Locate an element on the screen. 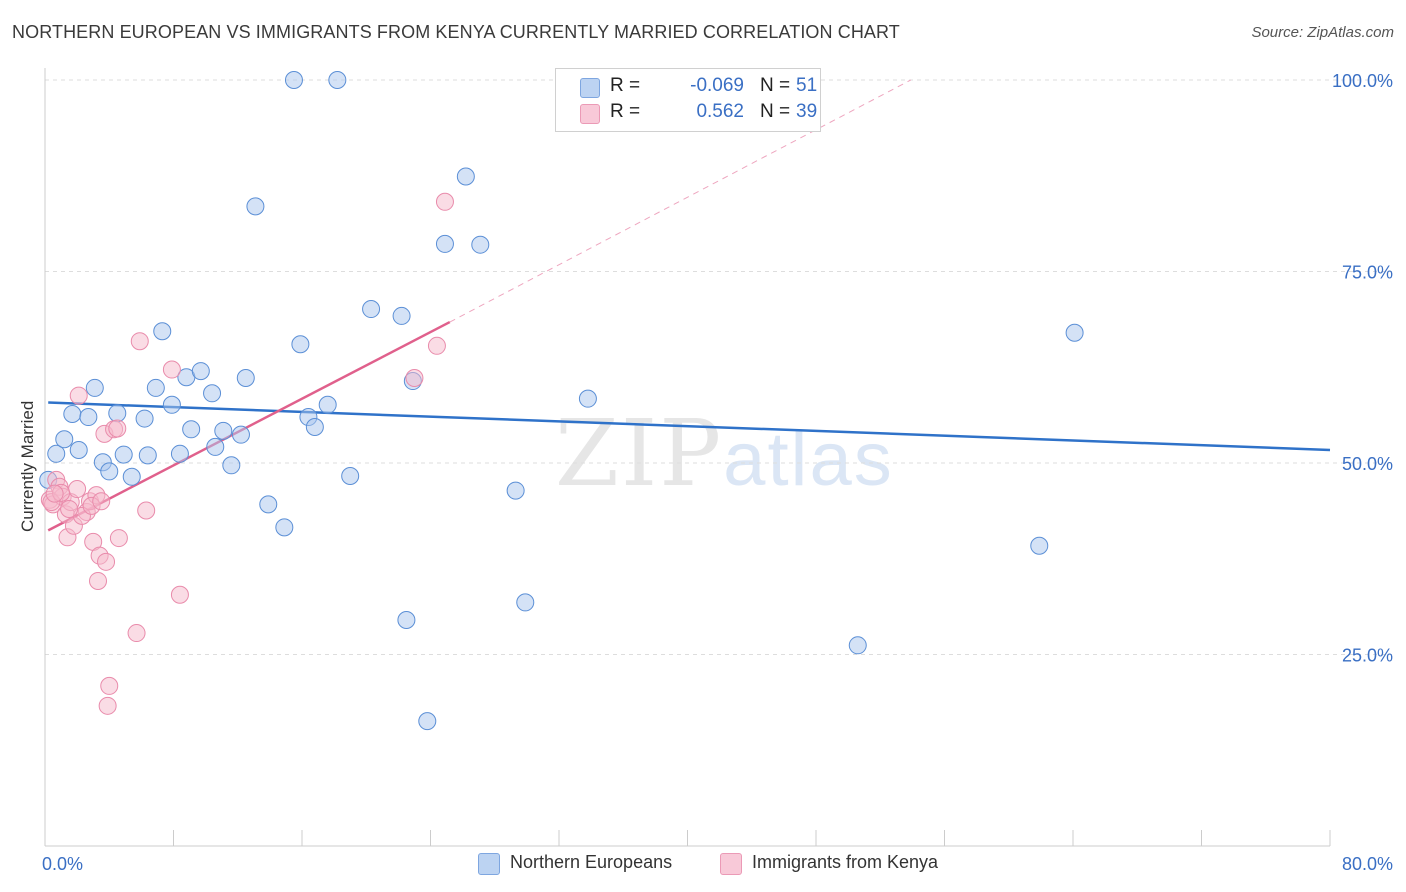  northern-europeans-trend is located at coordinates (689, 426).